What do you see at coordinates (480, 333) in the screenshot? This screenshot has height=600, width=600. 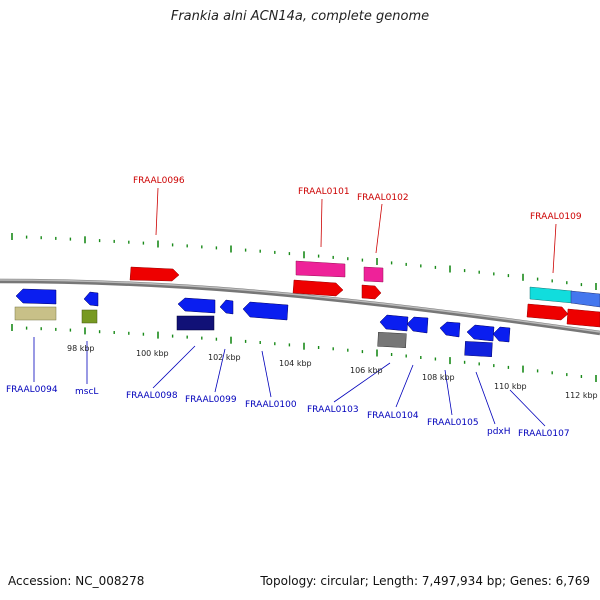 I see `gene-pdxH` at bounding box center [480, 333].